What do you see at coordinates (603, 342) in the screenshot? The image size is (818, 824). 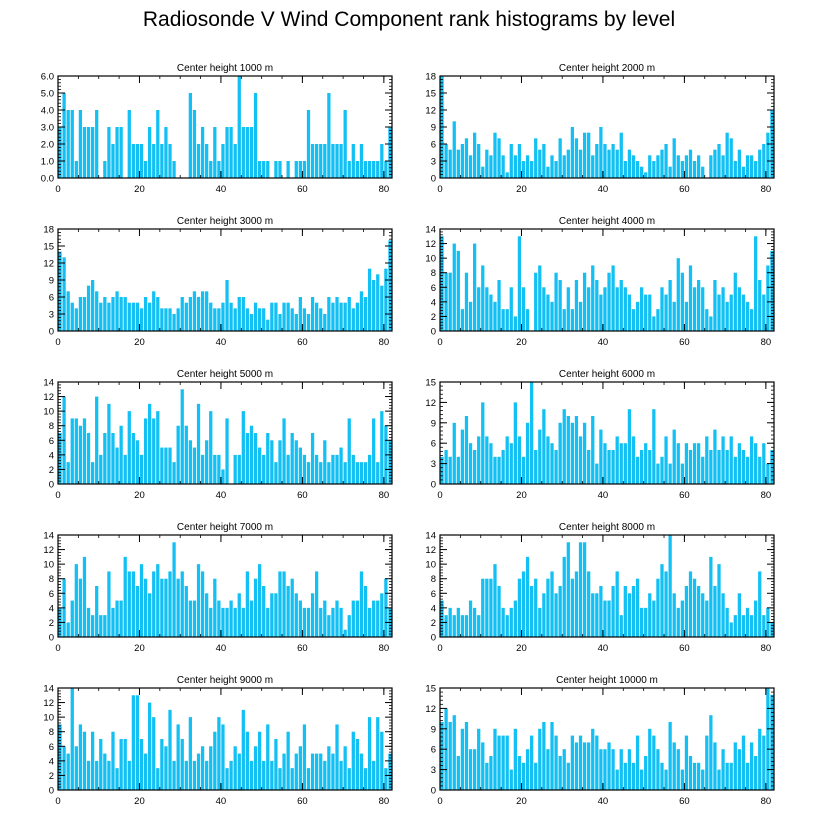 I see `x-tick-label: 40` at bounding box center [603, 342].